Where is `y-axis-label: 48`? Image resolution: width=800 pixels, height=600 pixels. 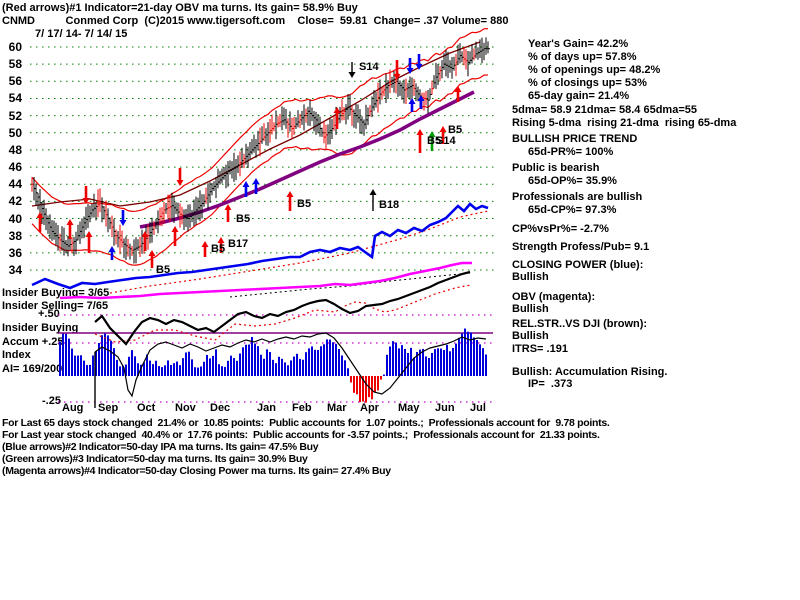
y-axis-label: 48 is located at coordinates (15, 149).